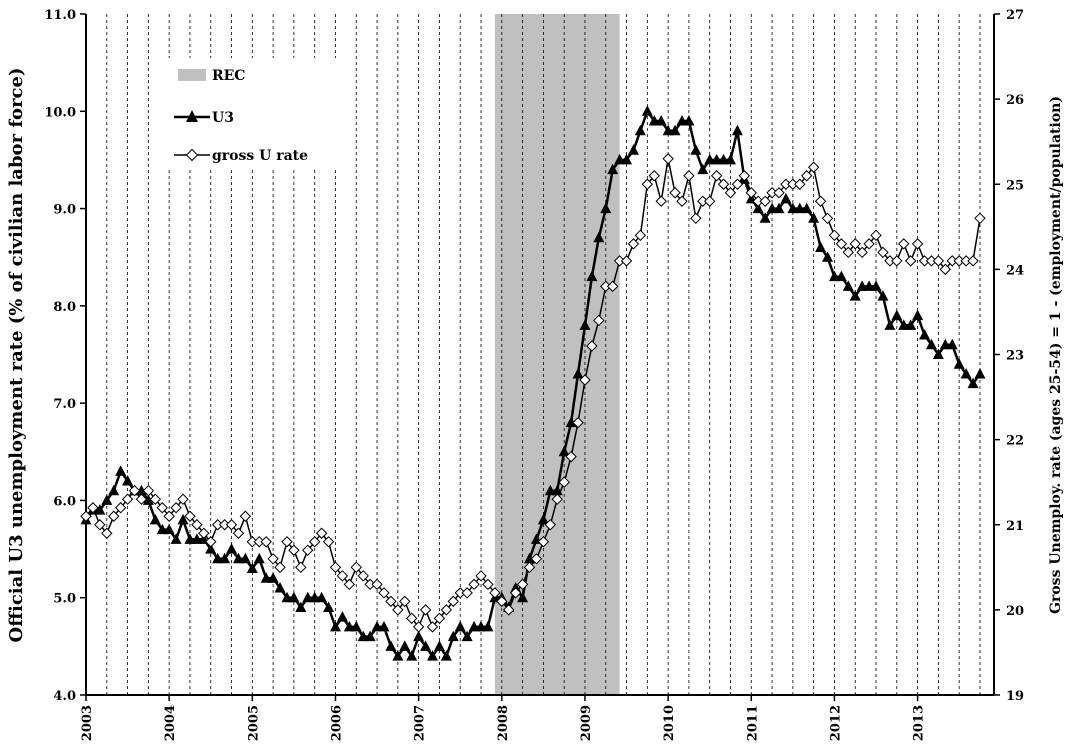  I want to click on x-tick-label: 2008, so click(503, 723).